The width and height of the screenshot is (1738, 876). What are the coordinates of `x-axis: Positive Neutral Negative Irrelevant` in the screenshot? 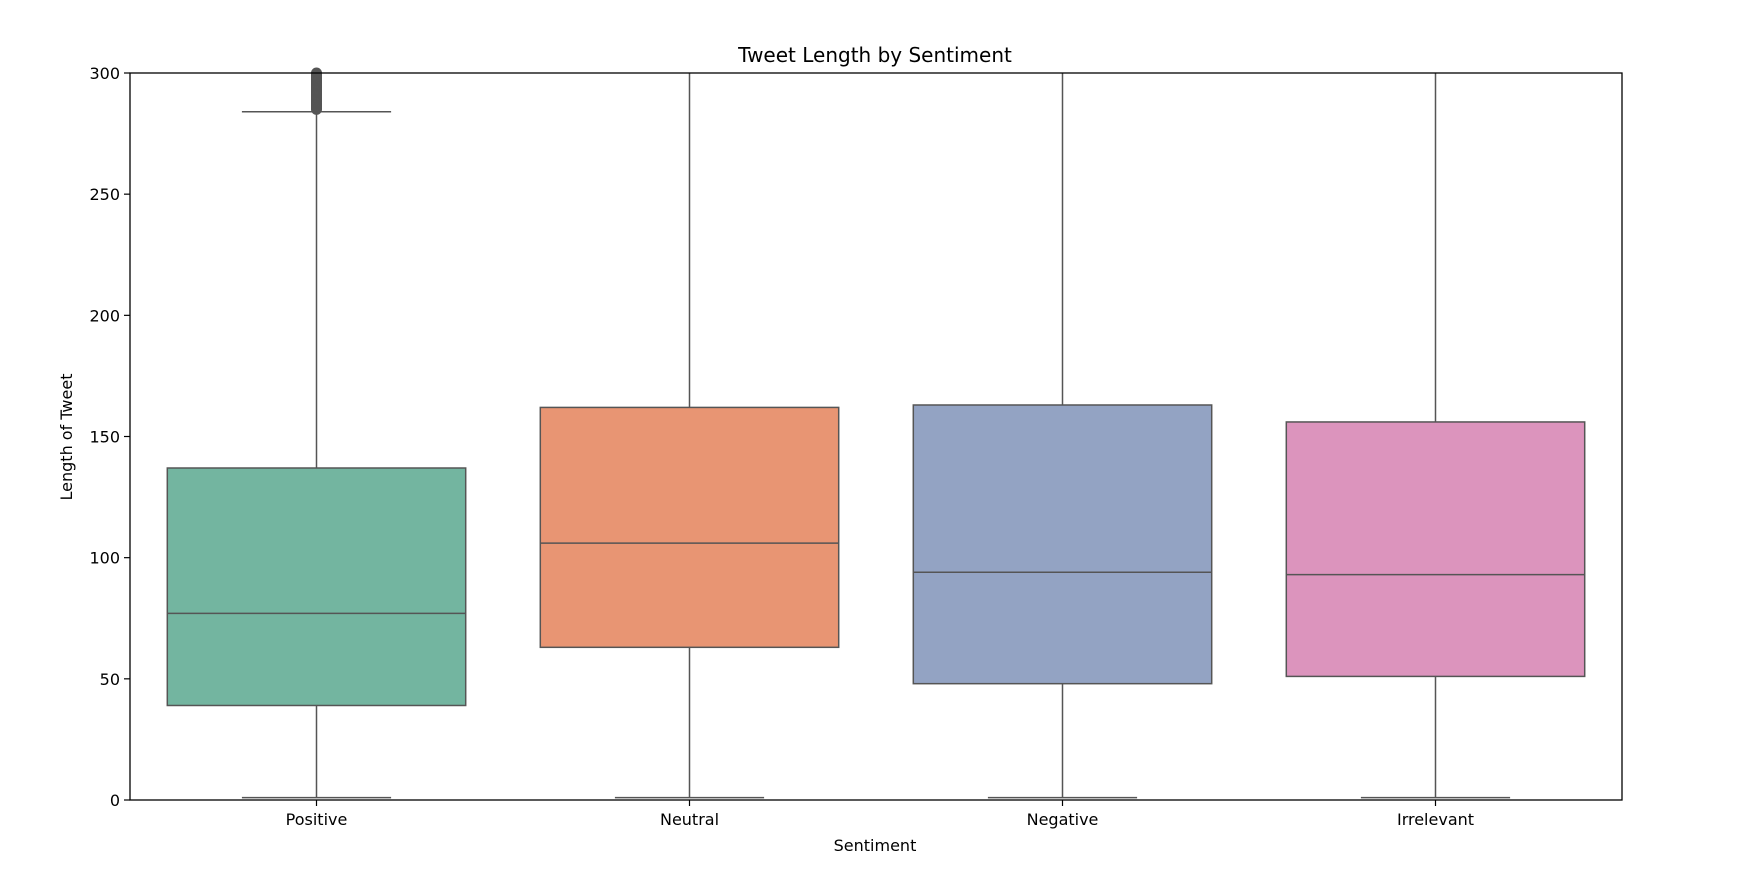 It's located at (880, 814).